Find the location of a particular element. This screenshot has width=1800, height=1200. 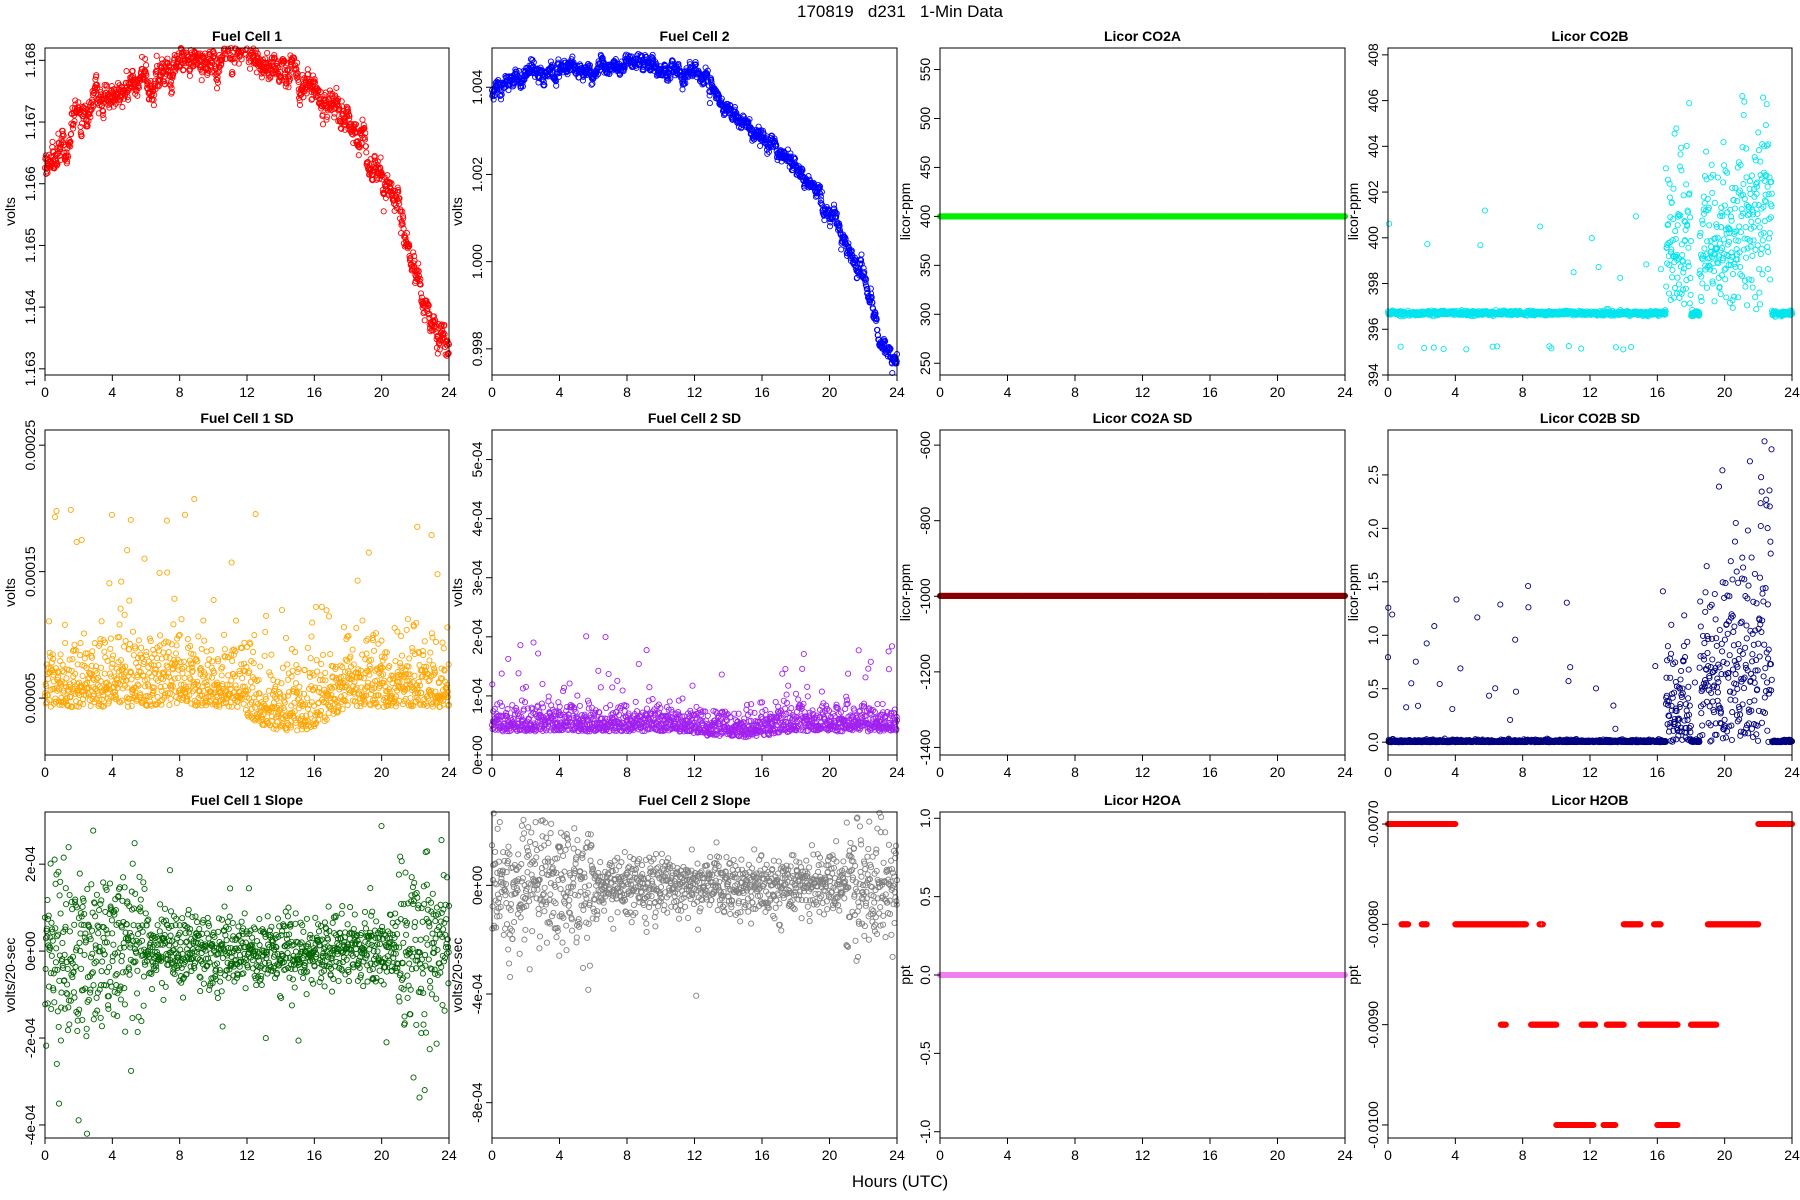

y-tick-label: 1.165 is located at coordinates (30, 245).